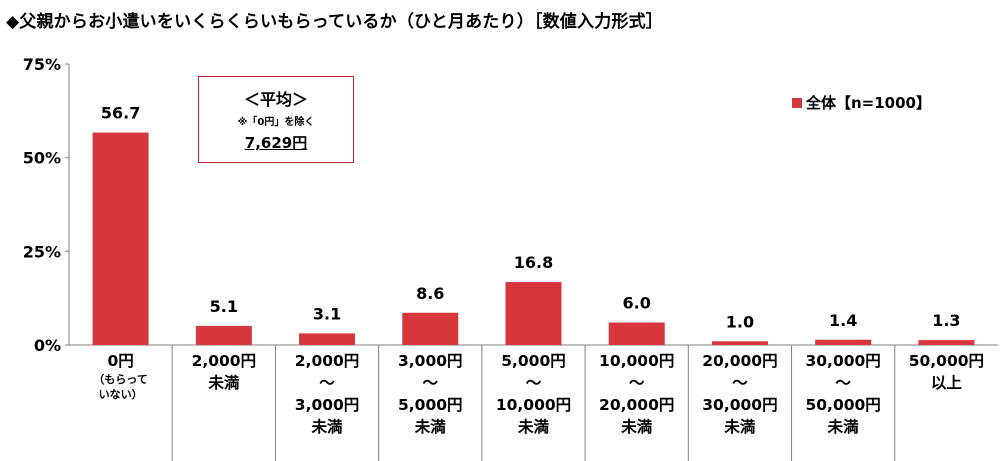 This screenshot has height=461, width=1000. I want to click on x-tick-label-note: （もらって, so click(120, 379).